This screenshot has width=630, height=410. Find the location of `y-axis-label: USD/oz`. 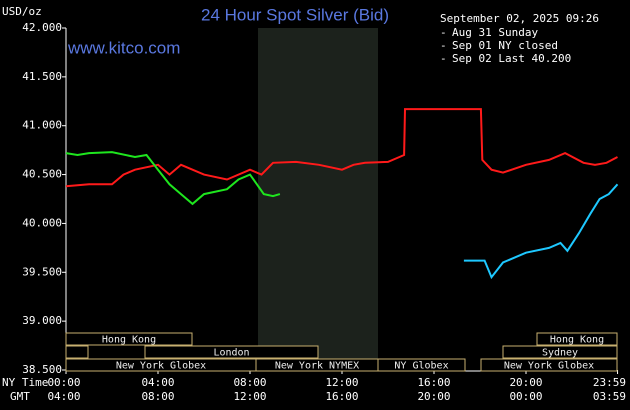

y-axis-label: USD/oz is located at coordinates (22, 11).